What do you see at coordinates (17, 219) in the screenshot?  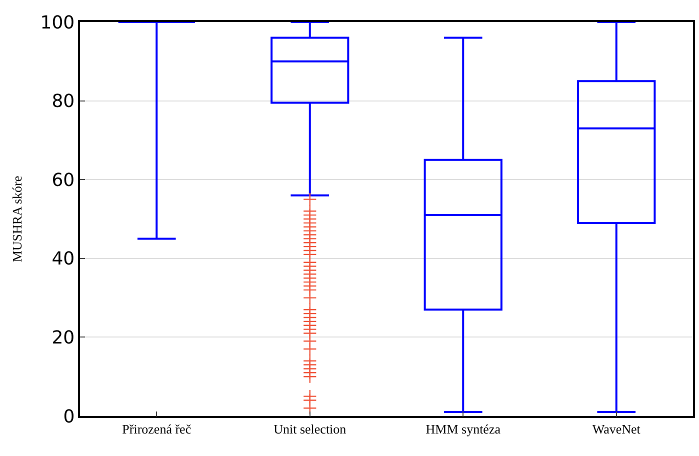 I see `y-axis-title: MUSHRA skóre` at bounding box center [17, 219].